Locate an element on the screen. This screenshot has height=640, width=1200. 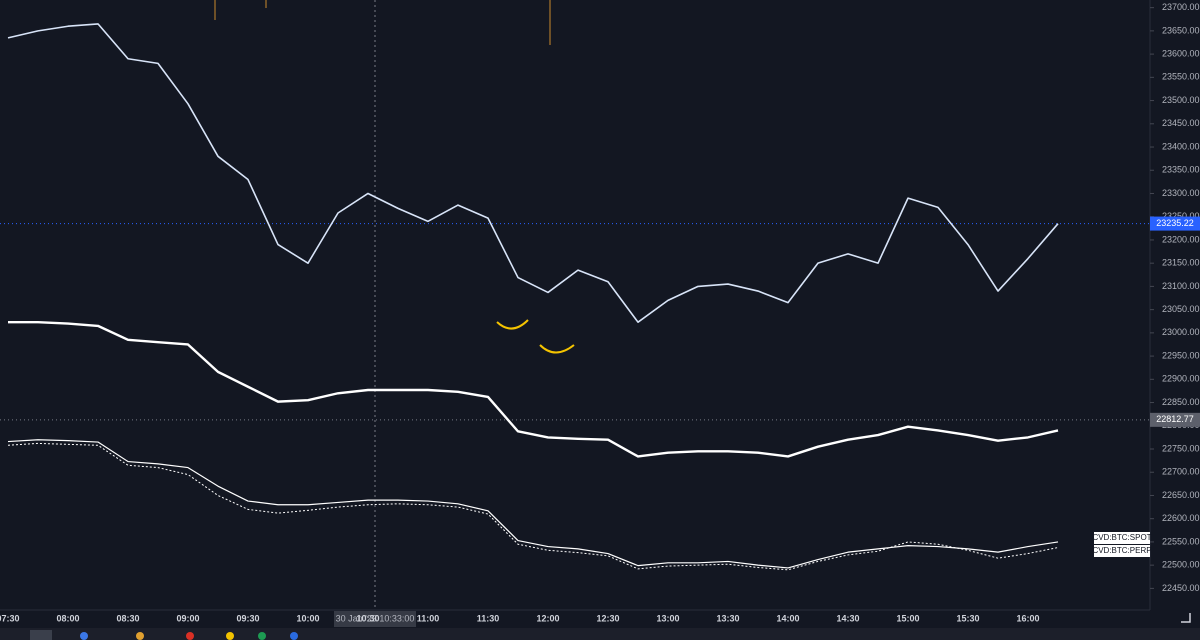
y-tick-label: 23450.00 is located at coordinates (1181, 123).